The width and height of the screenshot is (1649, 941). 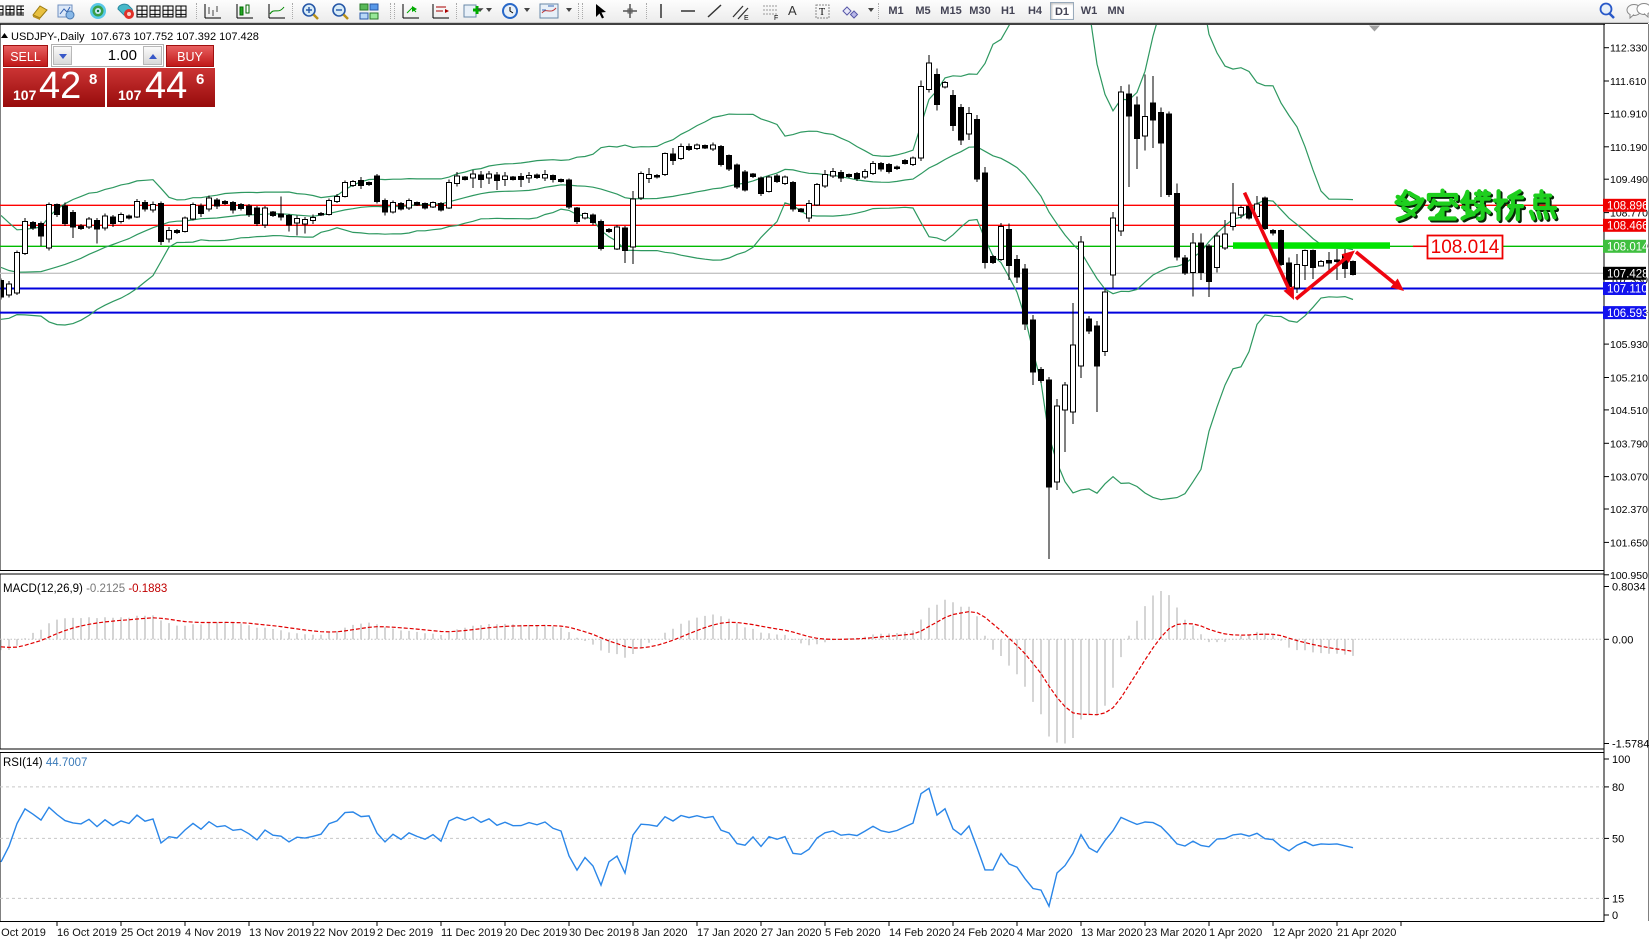 What do you see at coordinates (1629, 444) in the screenshot?
I see `svg-text: 103.790` at bounding box center [1629, 444].